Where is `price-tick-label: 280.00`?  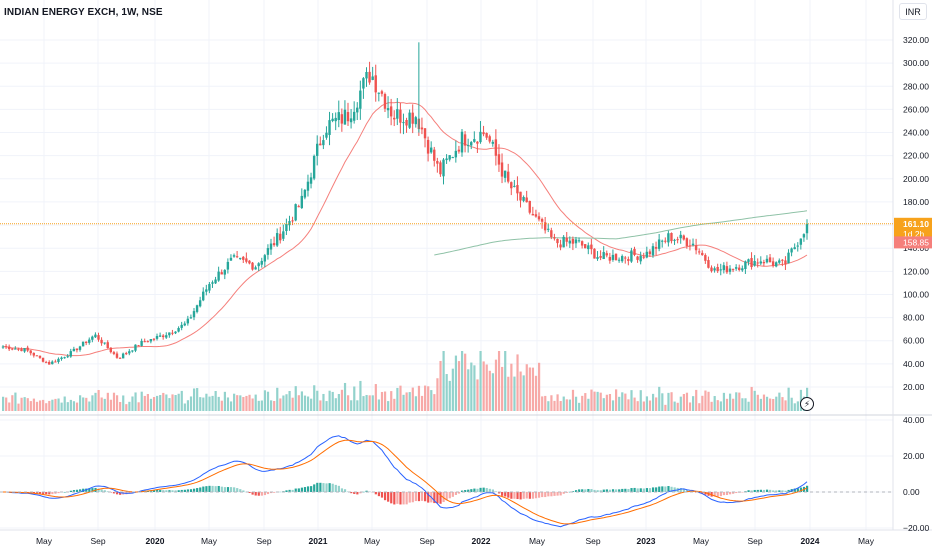 price-tick-label: 280.00 is located at coordinates (916, 86).